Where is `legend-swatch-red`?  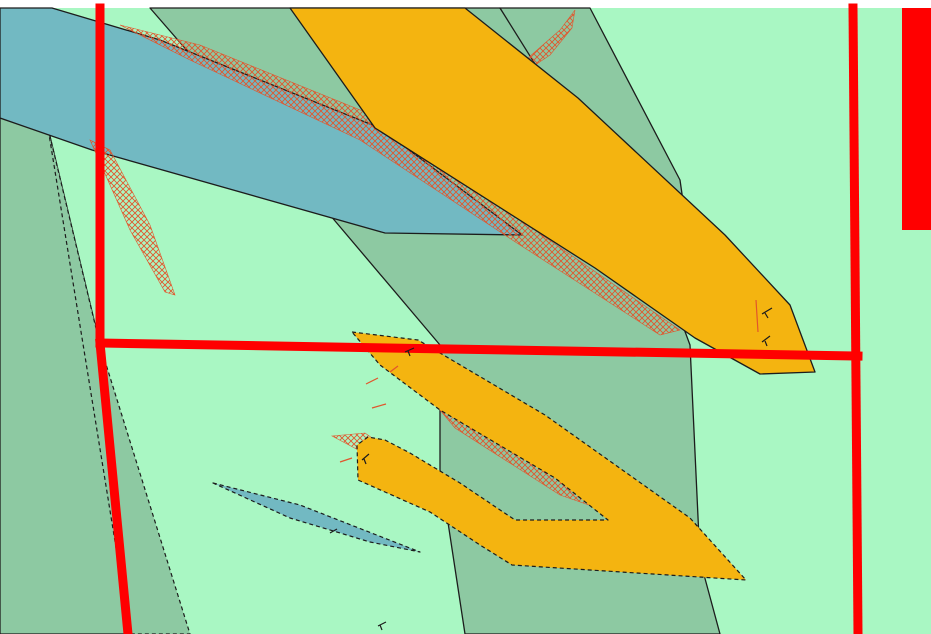 legend-swatch-red is located at coordinates (916, 119).